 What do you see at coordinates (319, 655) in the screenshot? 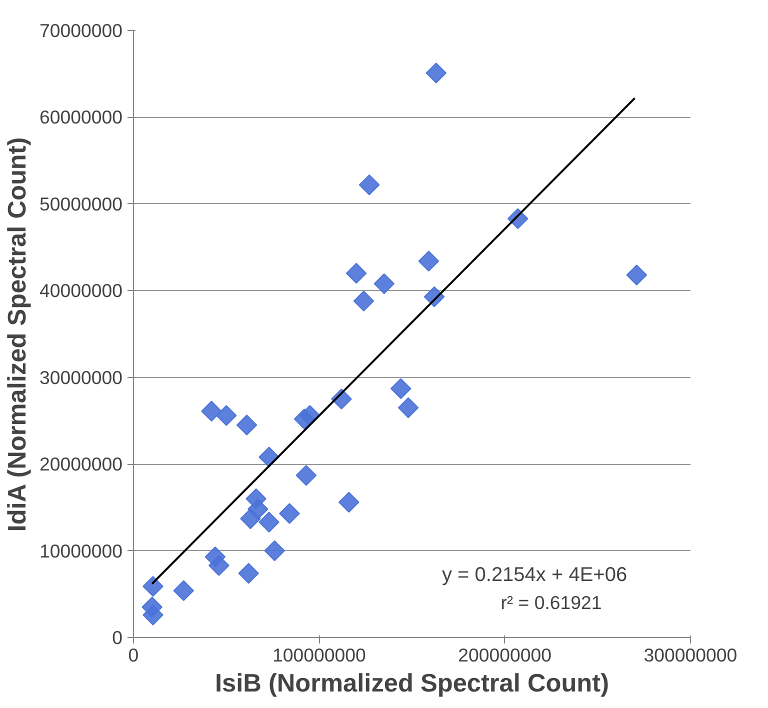
I see `x-tick-label: 100000000` at bounding box center [319, 655].